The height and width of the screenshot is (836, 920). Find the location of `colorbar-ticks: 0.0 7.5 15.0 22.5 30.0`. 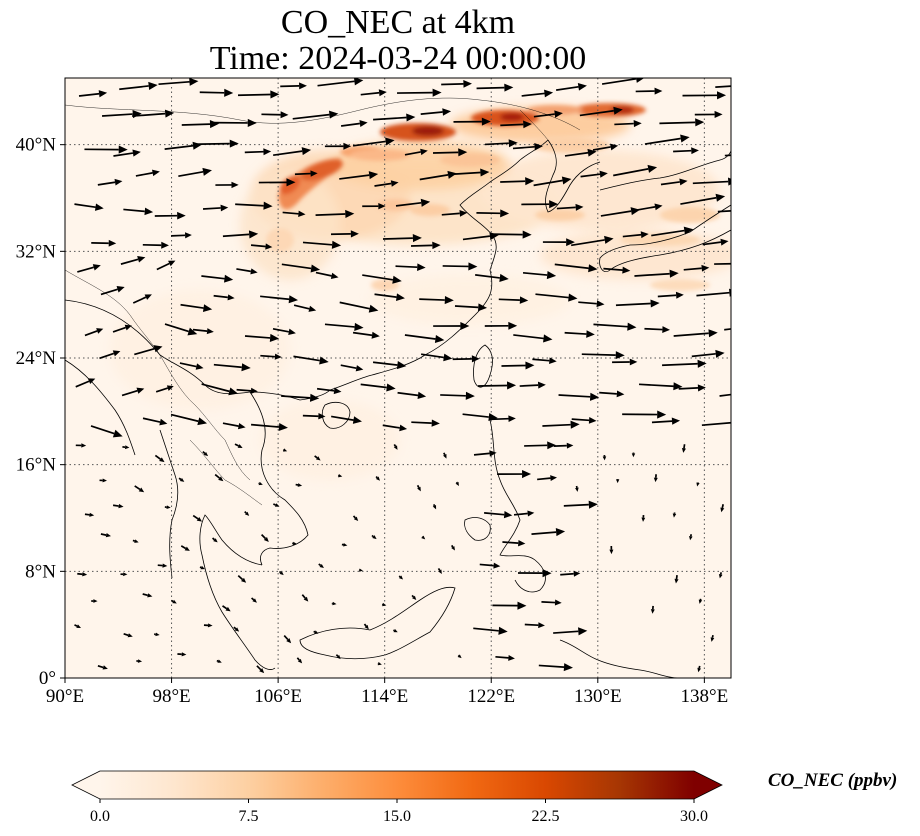

colorbar-ticks: 0.0 7.5 15.0 22.5 30.0 is located at coordinates (399, 812).